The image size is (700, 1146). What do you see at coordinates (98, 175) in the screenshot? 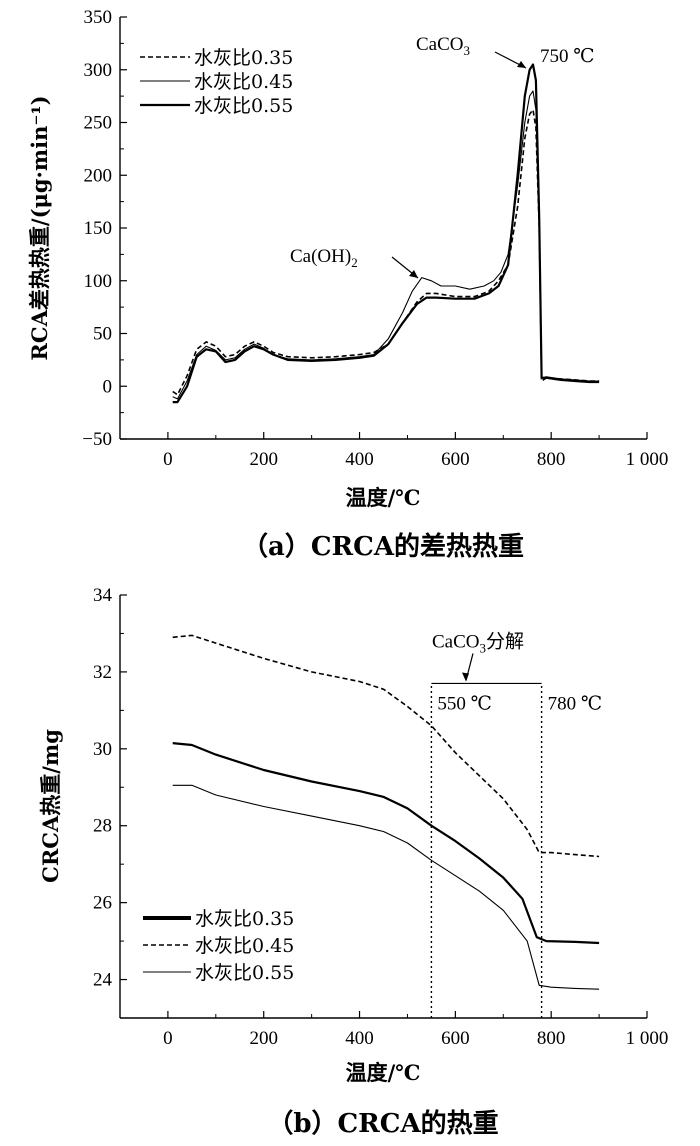
I see `y-tick-label: 200` at bounding box center [98, 175].